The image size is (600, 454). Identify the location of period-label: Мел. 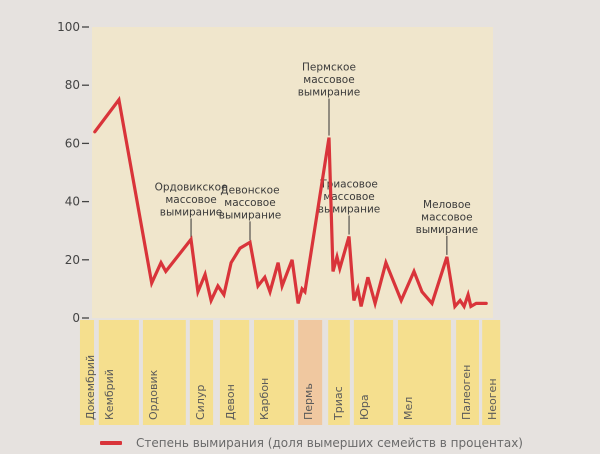
(408, 408).